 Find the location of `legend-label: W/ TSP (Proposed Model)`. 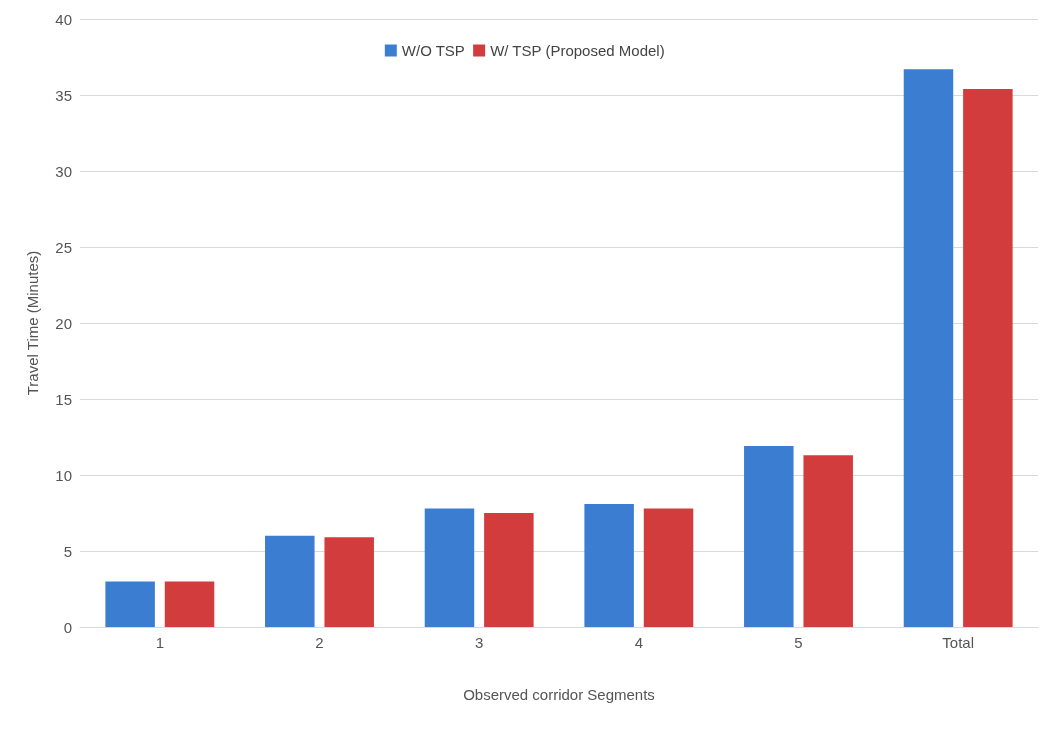

legend-label: W/ TSP (Proposed Model) is located at coordinates (577, 50).